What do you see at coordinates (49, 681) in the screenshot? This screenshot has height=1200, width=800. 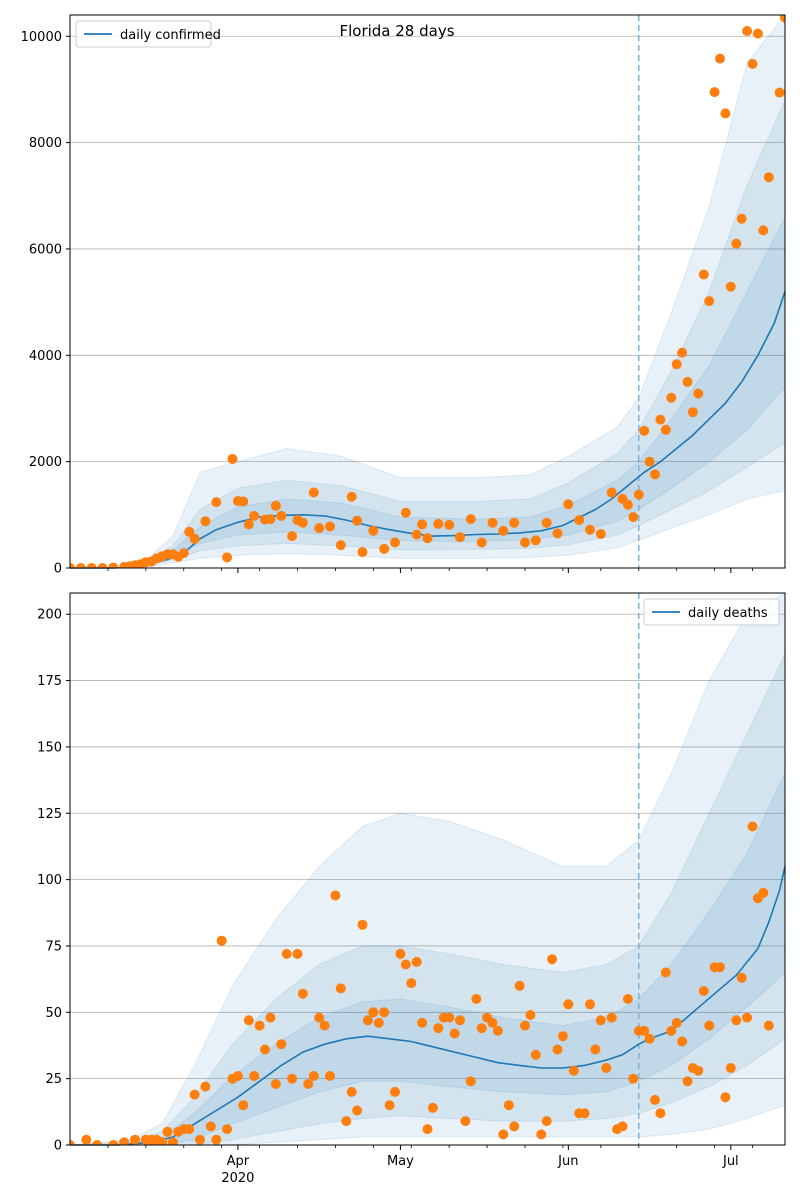 I see `y-tick-label: 175` at bounding box center [49, 681].